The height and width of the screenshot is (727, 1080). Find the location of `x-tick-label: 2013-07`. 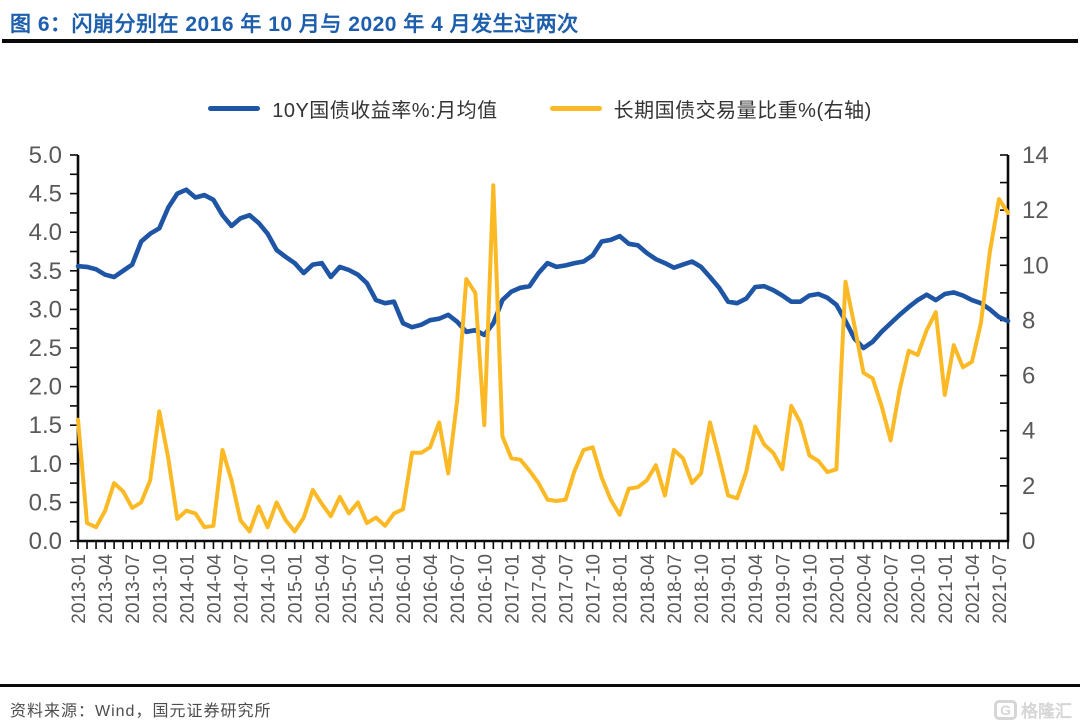

x-tick-label: 2013-07 is located at coordinates (133, 589).